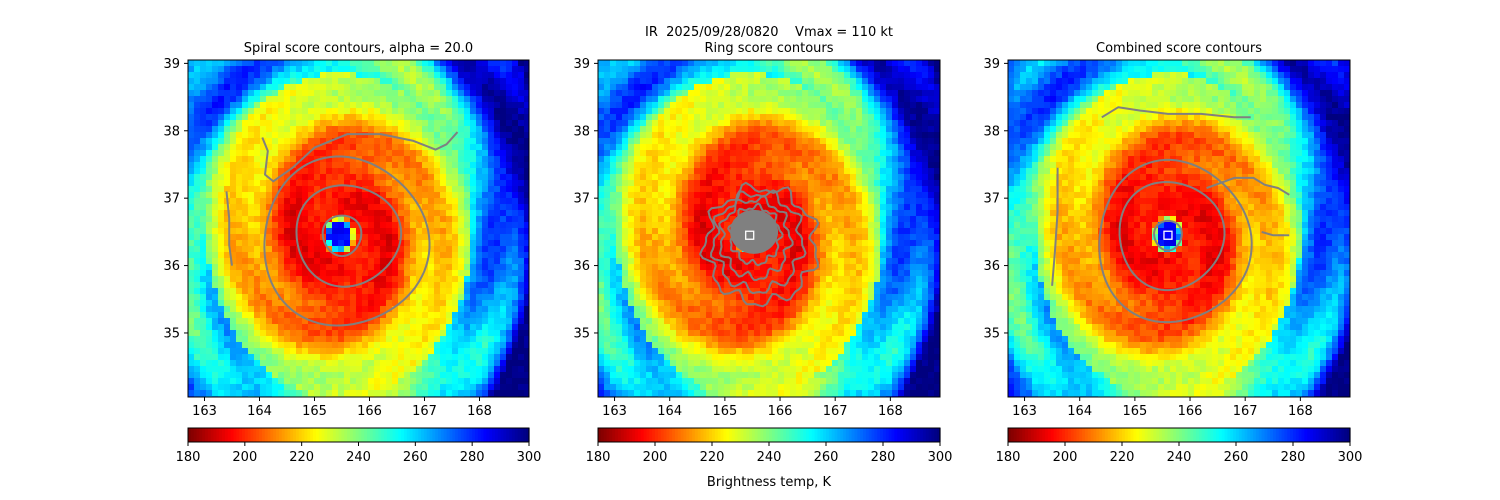 This screenshot has height=500, width=1500. What do you see at coordinates (1179, 446) in the screenshot?
I see `colorbar: 180 200 220 240 260 280 300` at bounding box center [1179, 446].